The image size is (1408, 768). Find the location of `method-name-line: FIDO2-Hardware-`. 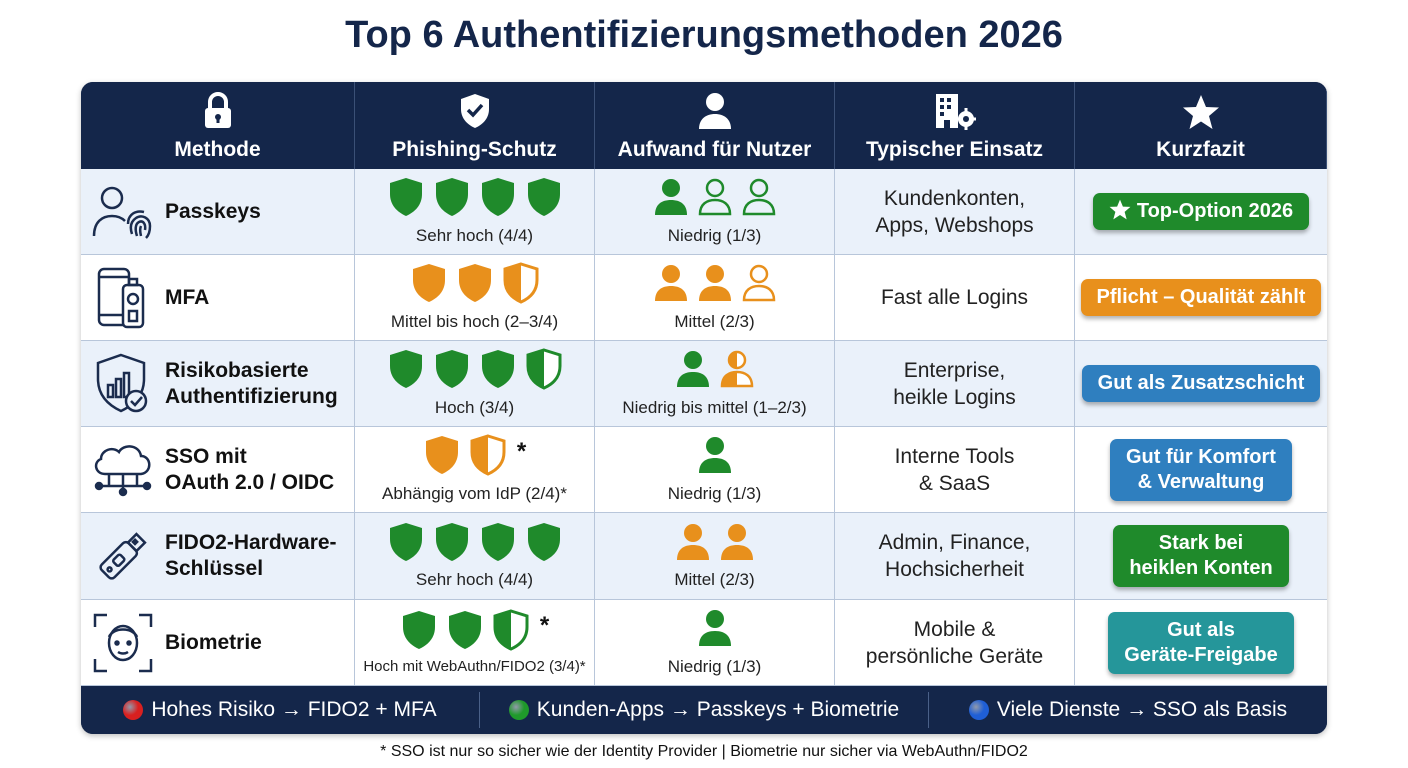

method-name-line: FIDO2-Hardware- is located at coordinates (251, 542).